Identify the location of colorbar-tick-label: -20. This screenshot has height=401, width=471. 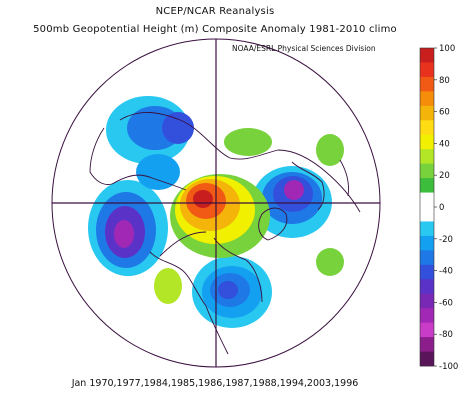
(446, 240).